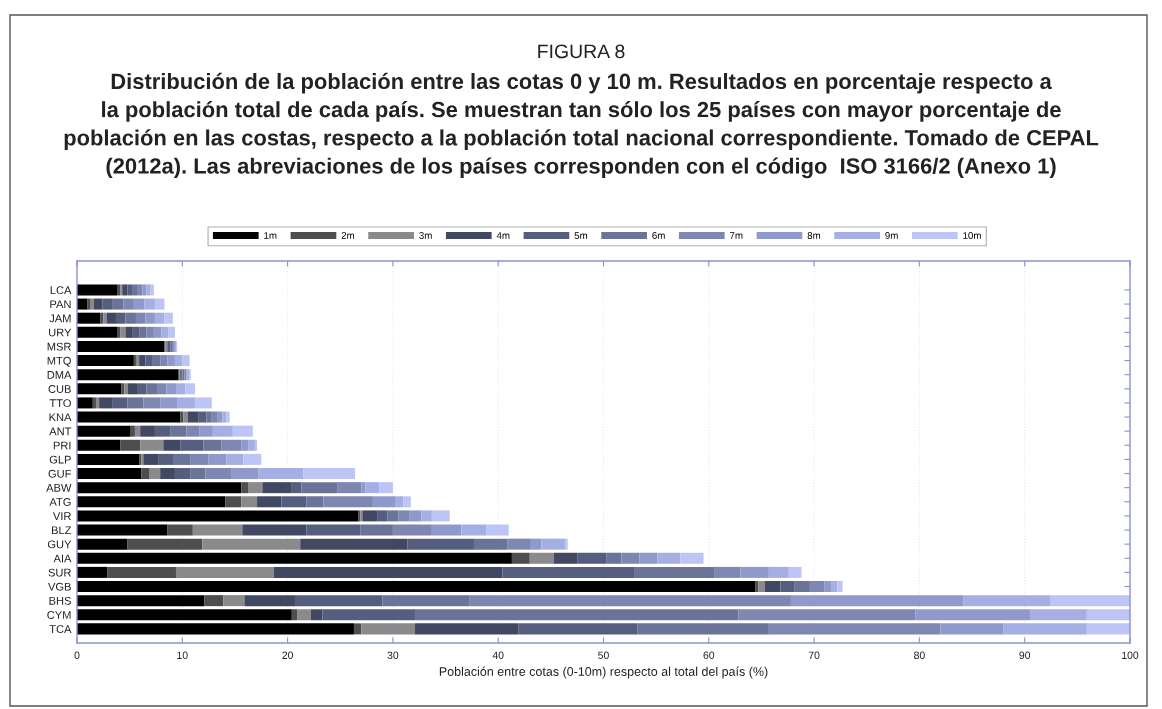  What do you see at coordinates (61, 516) in the screenshot?
I see `y-tick-label: VIR` at bounding box center [61, 516].